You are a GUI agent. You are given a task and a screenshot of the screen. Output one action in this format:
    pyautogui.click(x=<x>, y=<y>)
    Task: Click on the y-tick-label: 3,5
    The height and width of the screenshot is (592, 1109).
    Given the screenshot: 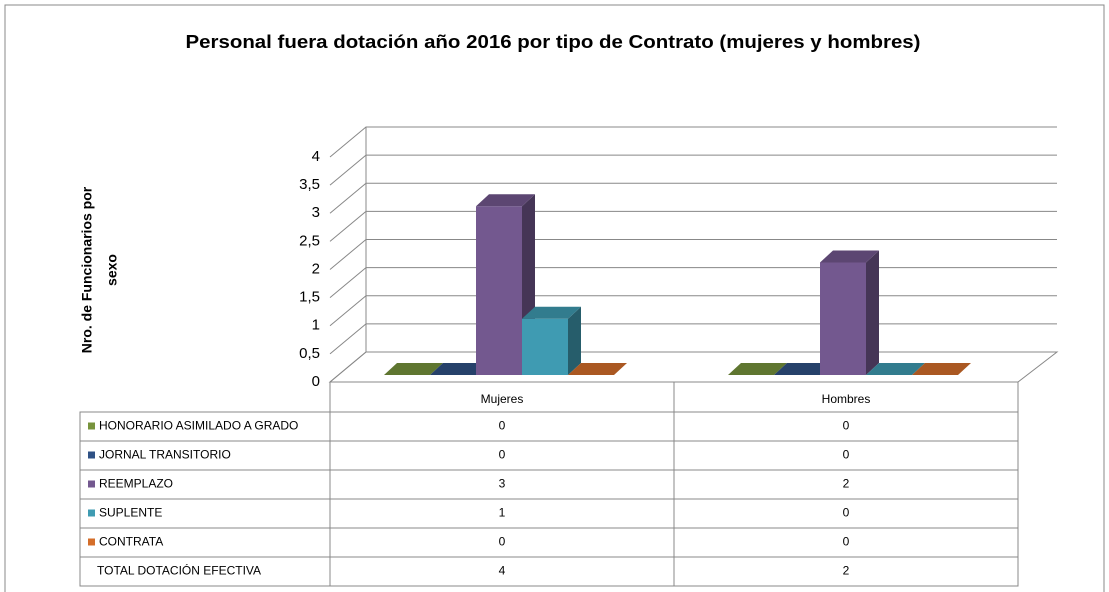 What is the action you would take?
    pyautogui.click(x=309, y=184)
    